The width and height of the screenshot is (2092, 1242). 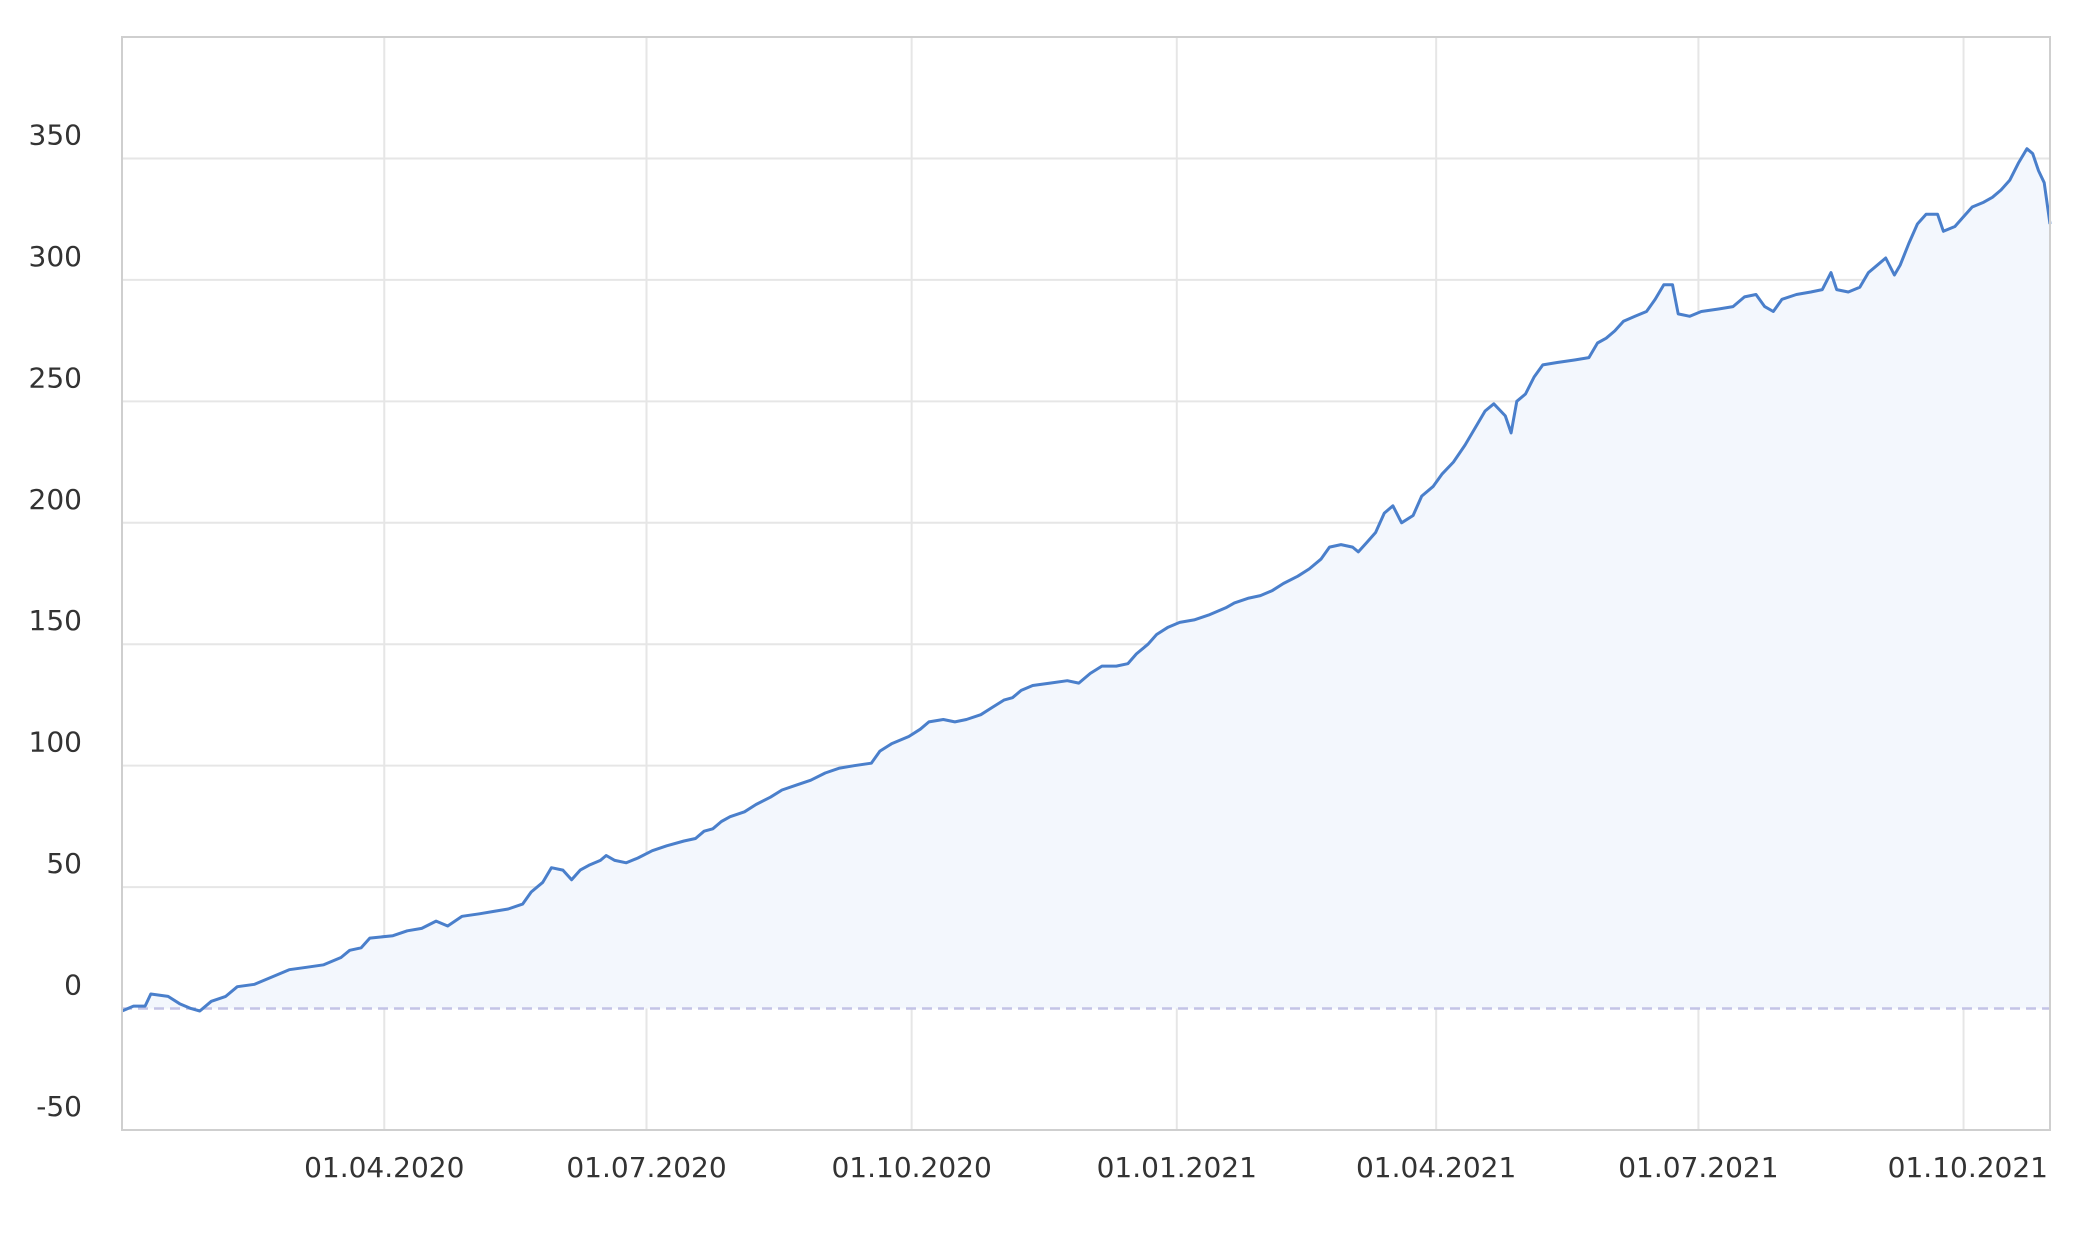 I want to click on y-axis: -50 0 50 100 150 200 250 300 350, so click(x=55, y=620).